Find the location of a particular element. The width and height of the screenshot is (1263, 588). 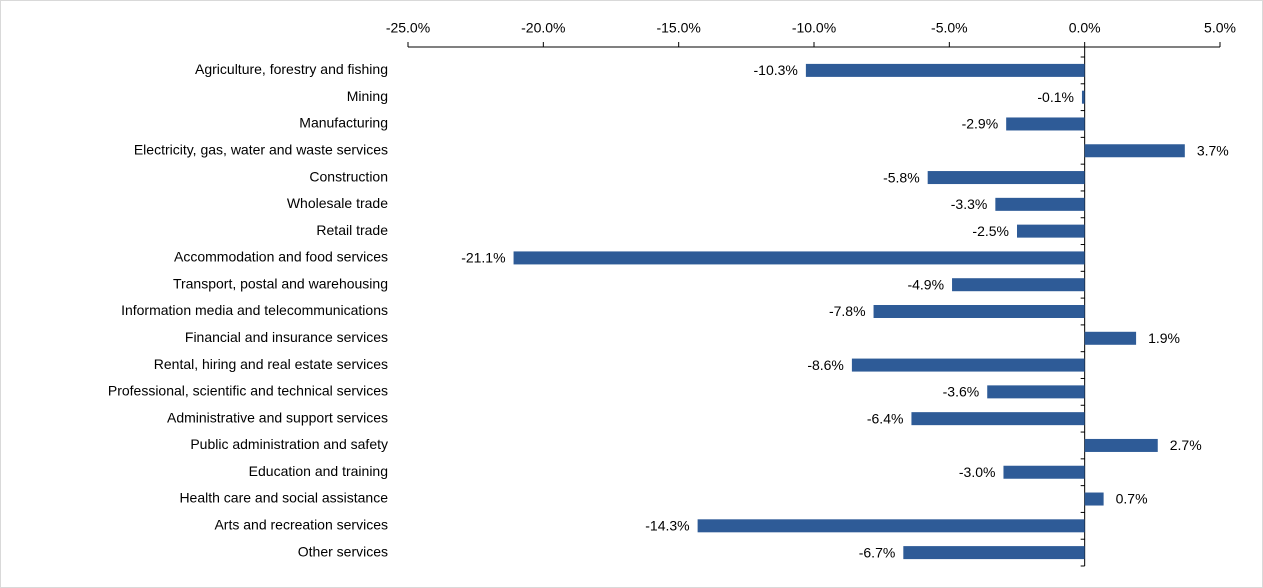

data-label: 1.9% is located at coordinates (1164, 338).